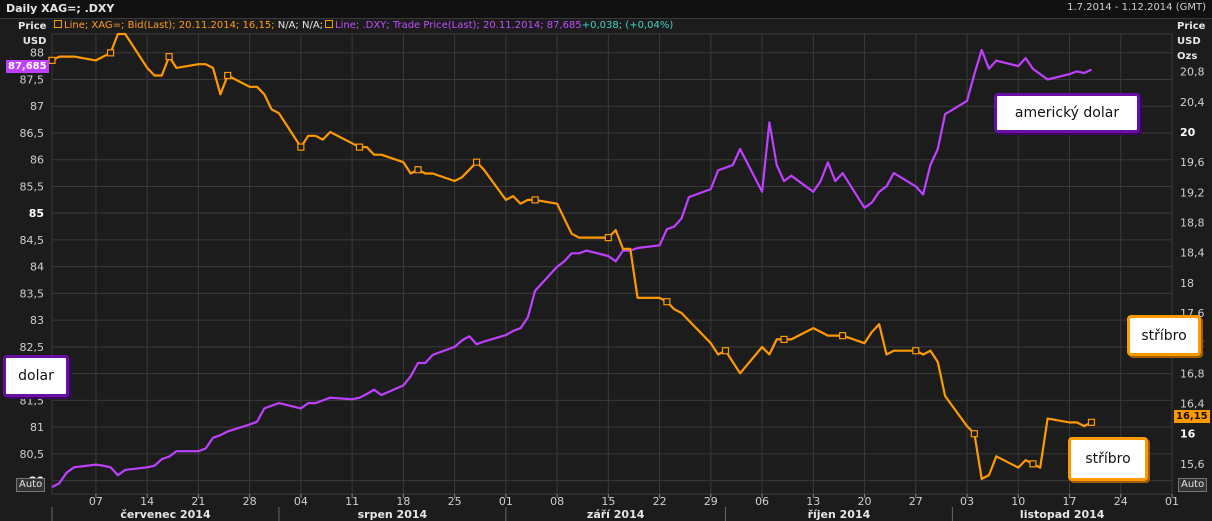 This screenshot has width=1212, height=521. Describe the element at coordinates (37, 320) in the screenshot. I see `left-tick-label: 83` at that location.